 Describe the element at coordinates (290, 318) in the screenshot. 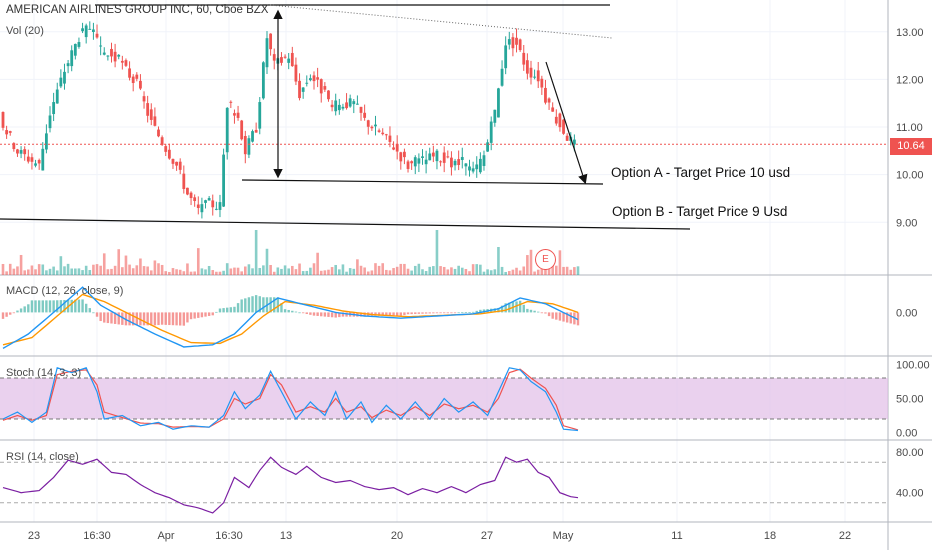

I see `macd-line` at that location.